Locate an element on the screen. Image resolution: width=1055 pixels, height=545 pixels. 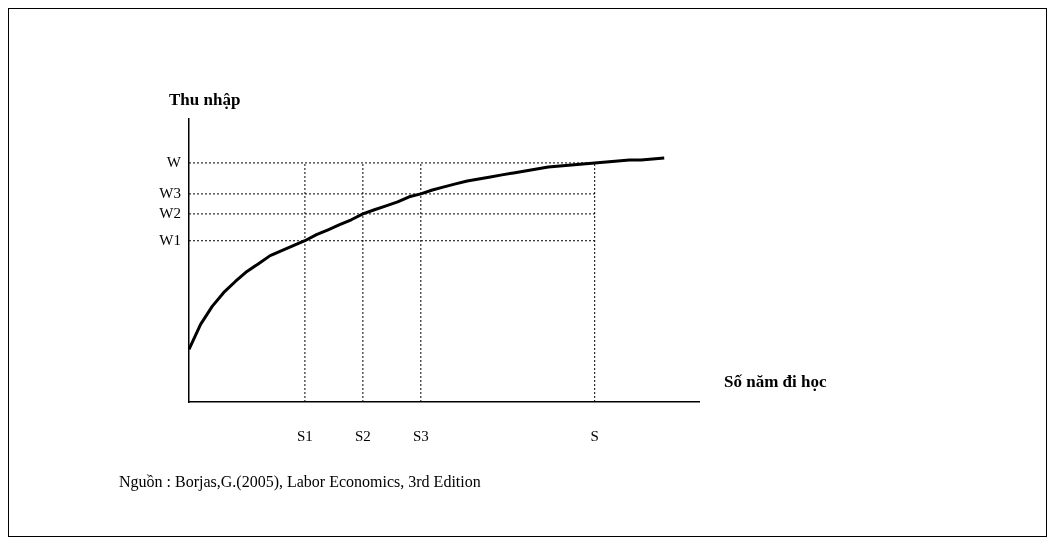
x-tick-label: S is located at coordinates (594, 435).